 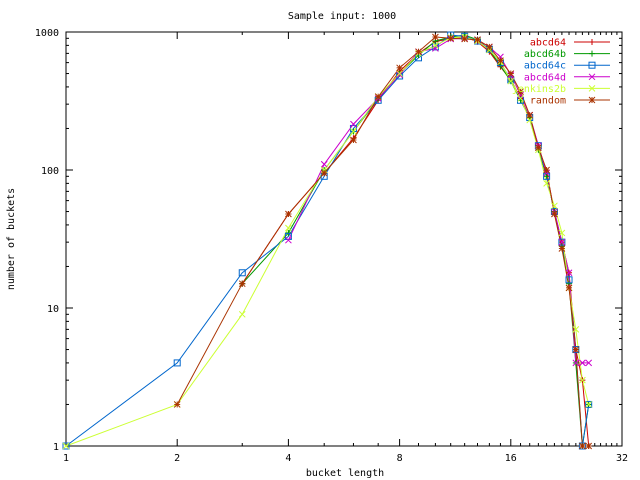 I want to click on legend-label: abcd64c, so click(x=545, y=66).